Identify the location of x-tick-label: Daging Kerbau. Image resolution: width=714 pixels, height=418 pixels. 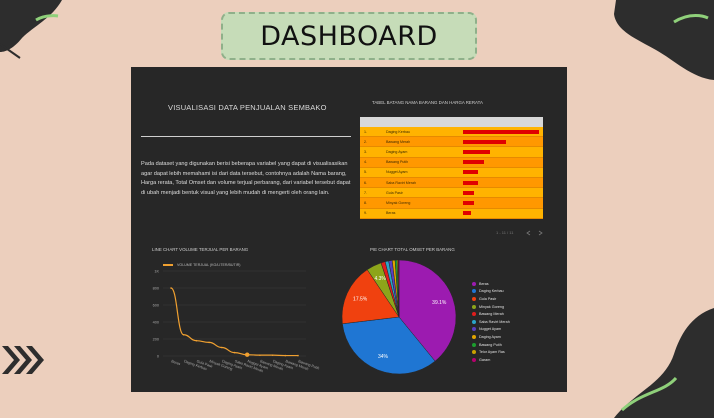
(195, 365).